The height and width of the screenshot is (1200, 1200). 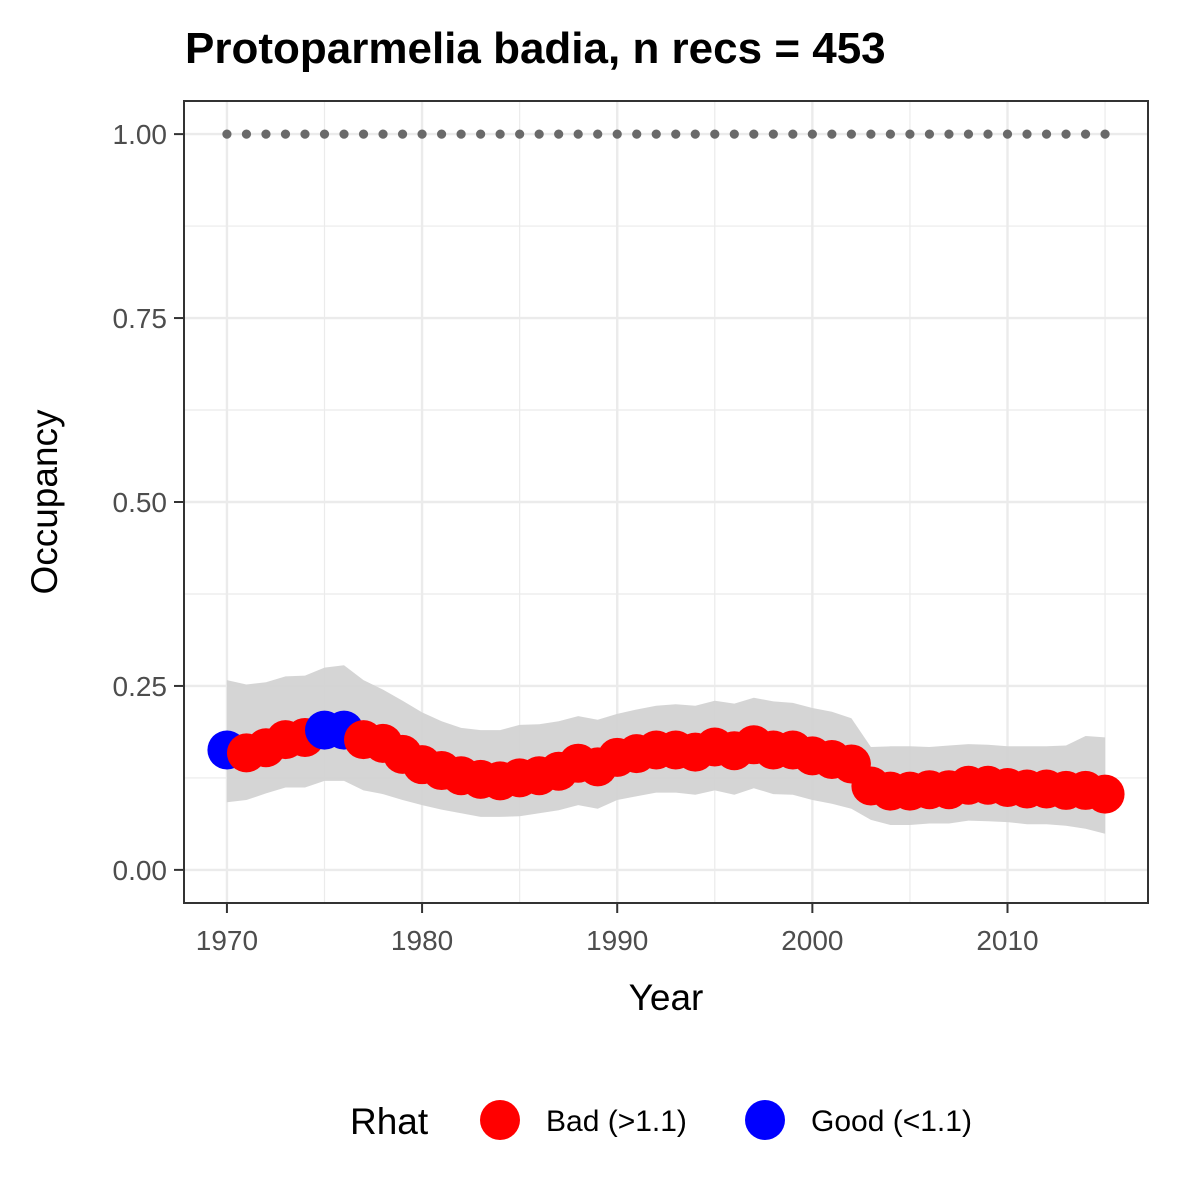 I want to click on x-tick-label: 1990, so click(x=617, y=940).